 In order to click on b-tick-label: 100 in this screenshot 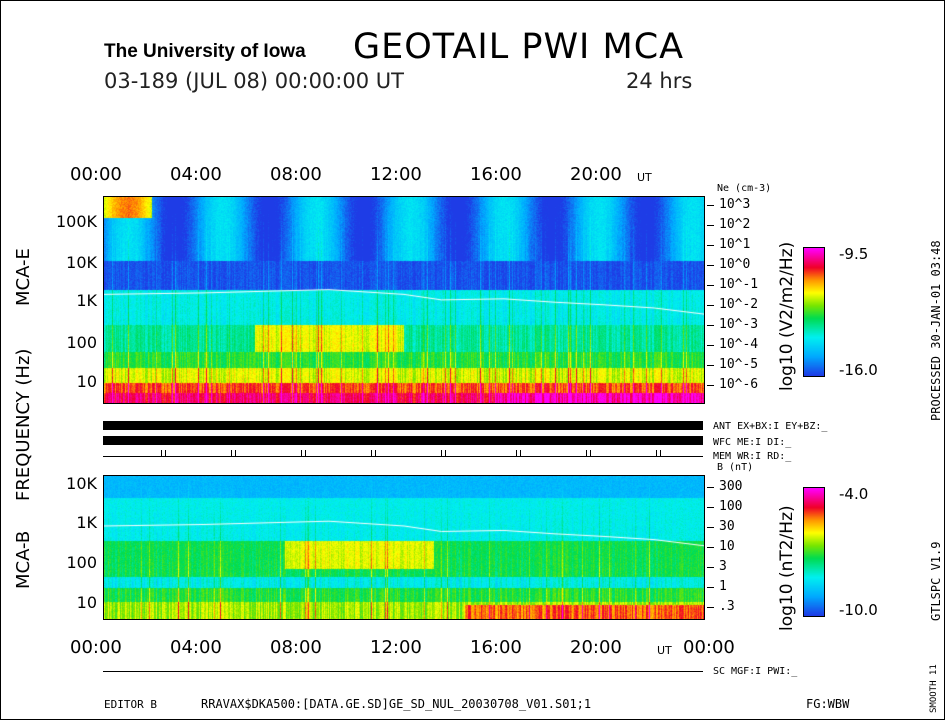, I will do `click(731, 506)`.